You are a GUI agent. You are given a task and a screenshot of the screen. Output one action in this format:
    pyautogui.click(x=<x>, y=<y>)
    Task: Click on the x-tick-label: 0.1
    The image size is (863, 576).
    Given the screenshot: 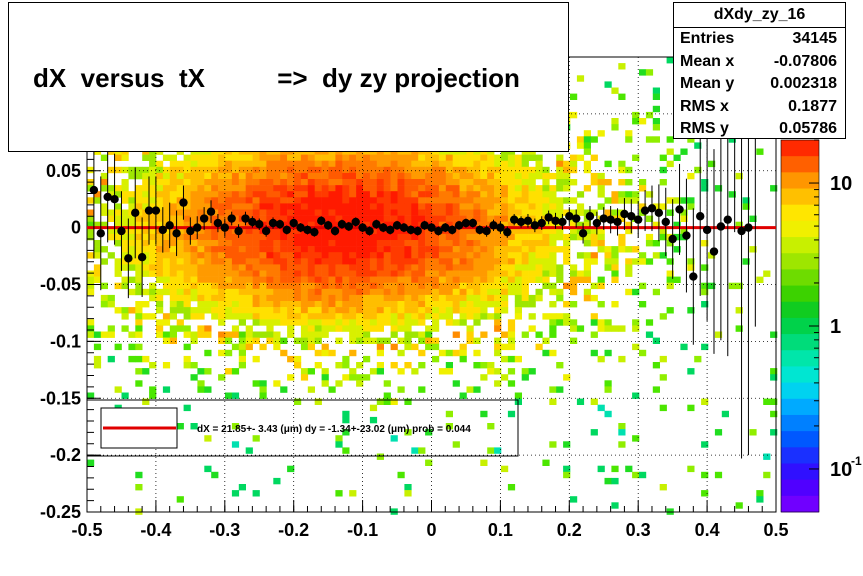 What is the action you would take?
    pyautogui.click(x=500, y=530)
    